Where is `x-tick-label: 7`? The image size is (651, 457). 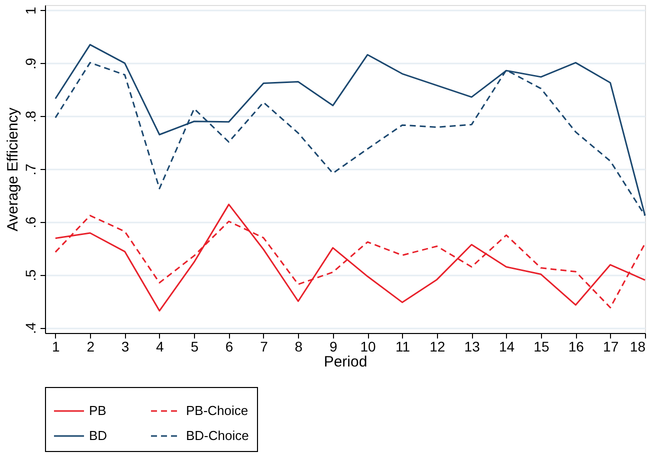 x-tick-label: 7 is located at coordinates (264, 346).